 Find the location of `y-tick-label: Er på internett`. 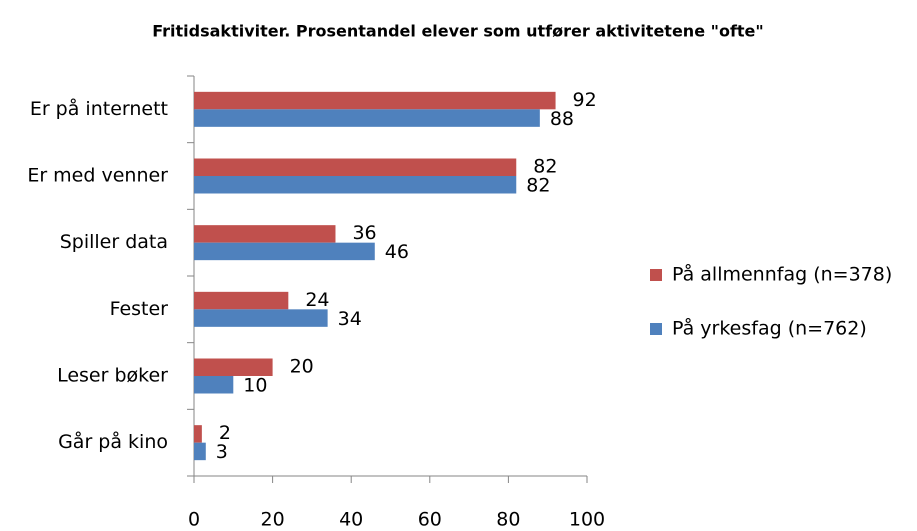

y-tick-label: Er på internett is located at coordinates (99, 108).